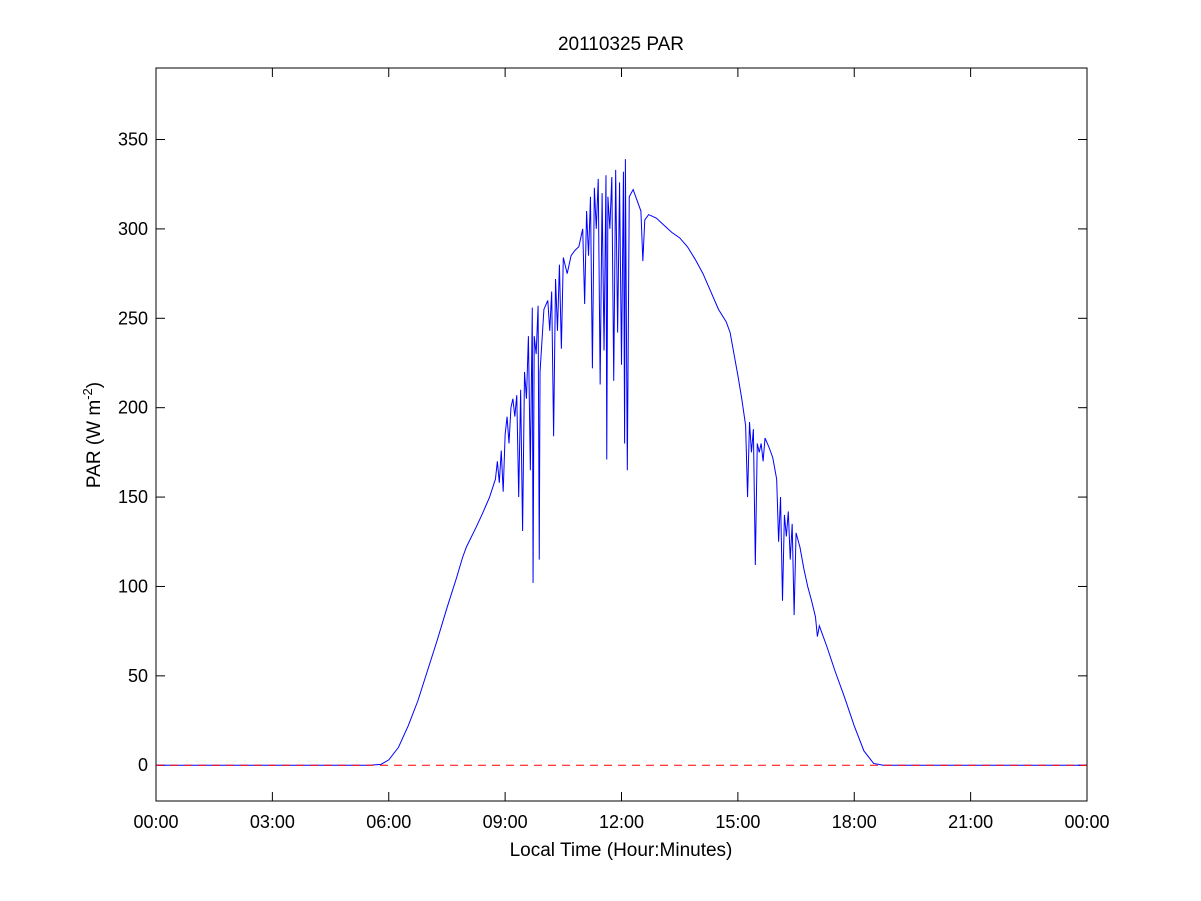 This screenshot has height=901, width=1201. I want to click on y-tick-label: 300, so click(133, 229).